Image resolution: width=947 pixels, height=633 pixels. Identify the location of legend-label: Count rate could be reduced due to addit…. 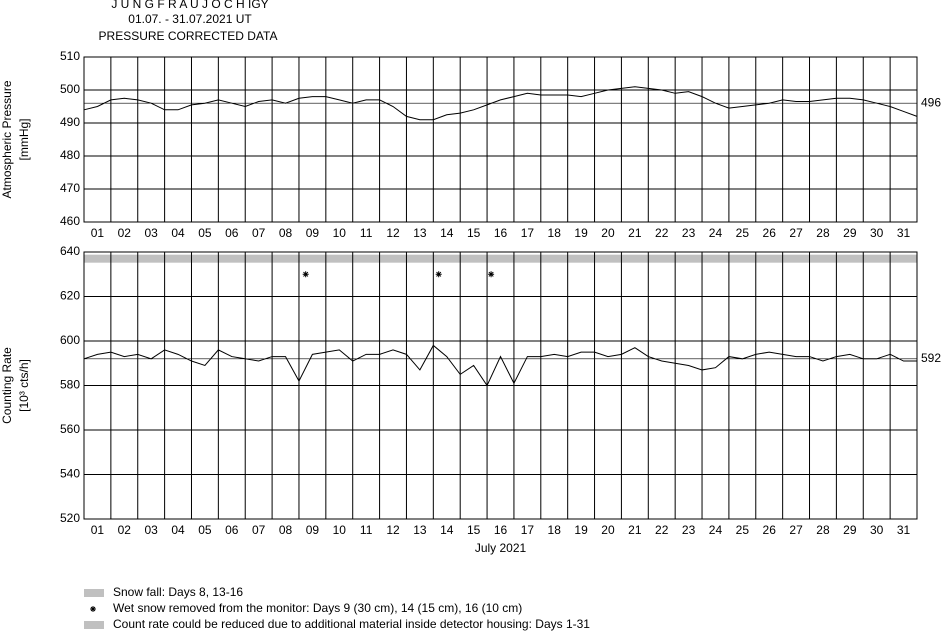
(351, 624).